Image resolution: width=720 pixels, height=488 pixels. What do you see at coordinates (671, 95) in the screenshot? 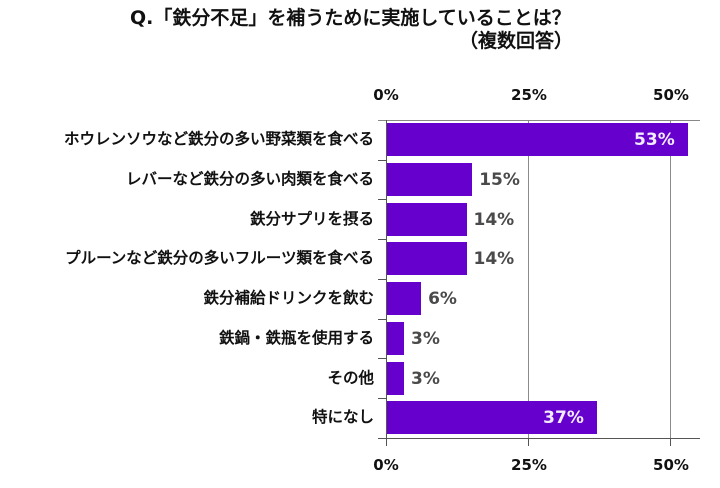
I see `x-tick-top-50: 50%` at bounding box center [671, 95].